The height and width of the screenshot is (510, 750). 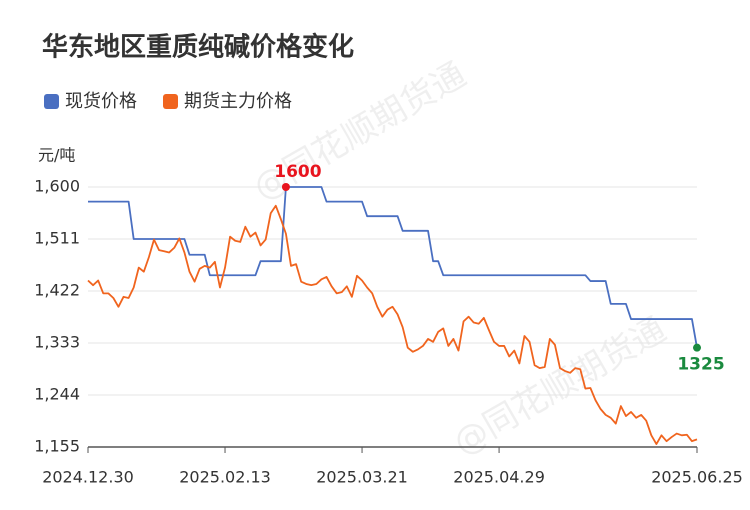 What do you see at coordinates (88, 477) in the screenshot?
I see `x-tick-label: 2024.12.30` at bounding box center [88, 477].